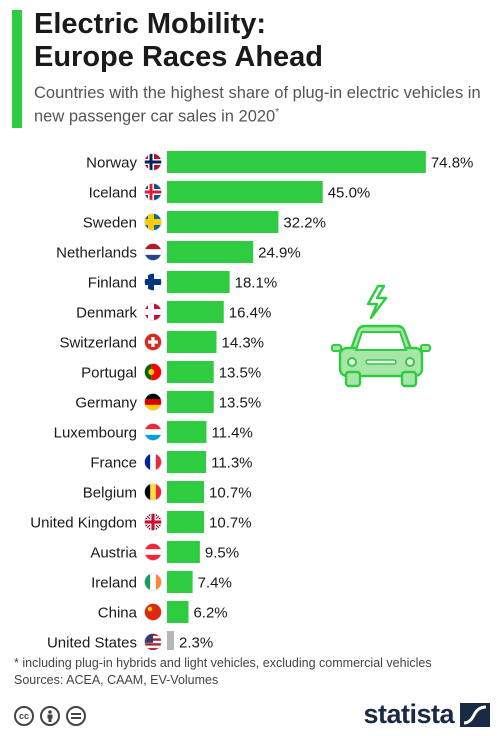  I want to click on bar-portugal, so click(190, 372).